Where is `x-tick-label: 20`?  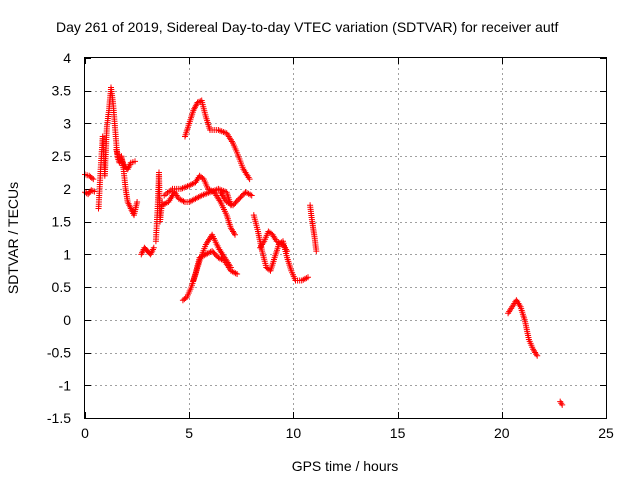 x-tick-label: 20 is located at coordinates (502, 433).